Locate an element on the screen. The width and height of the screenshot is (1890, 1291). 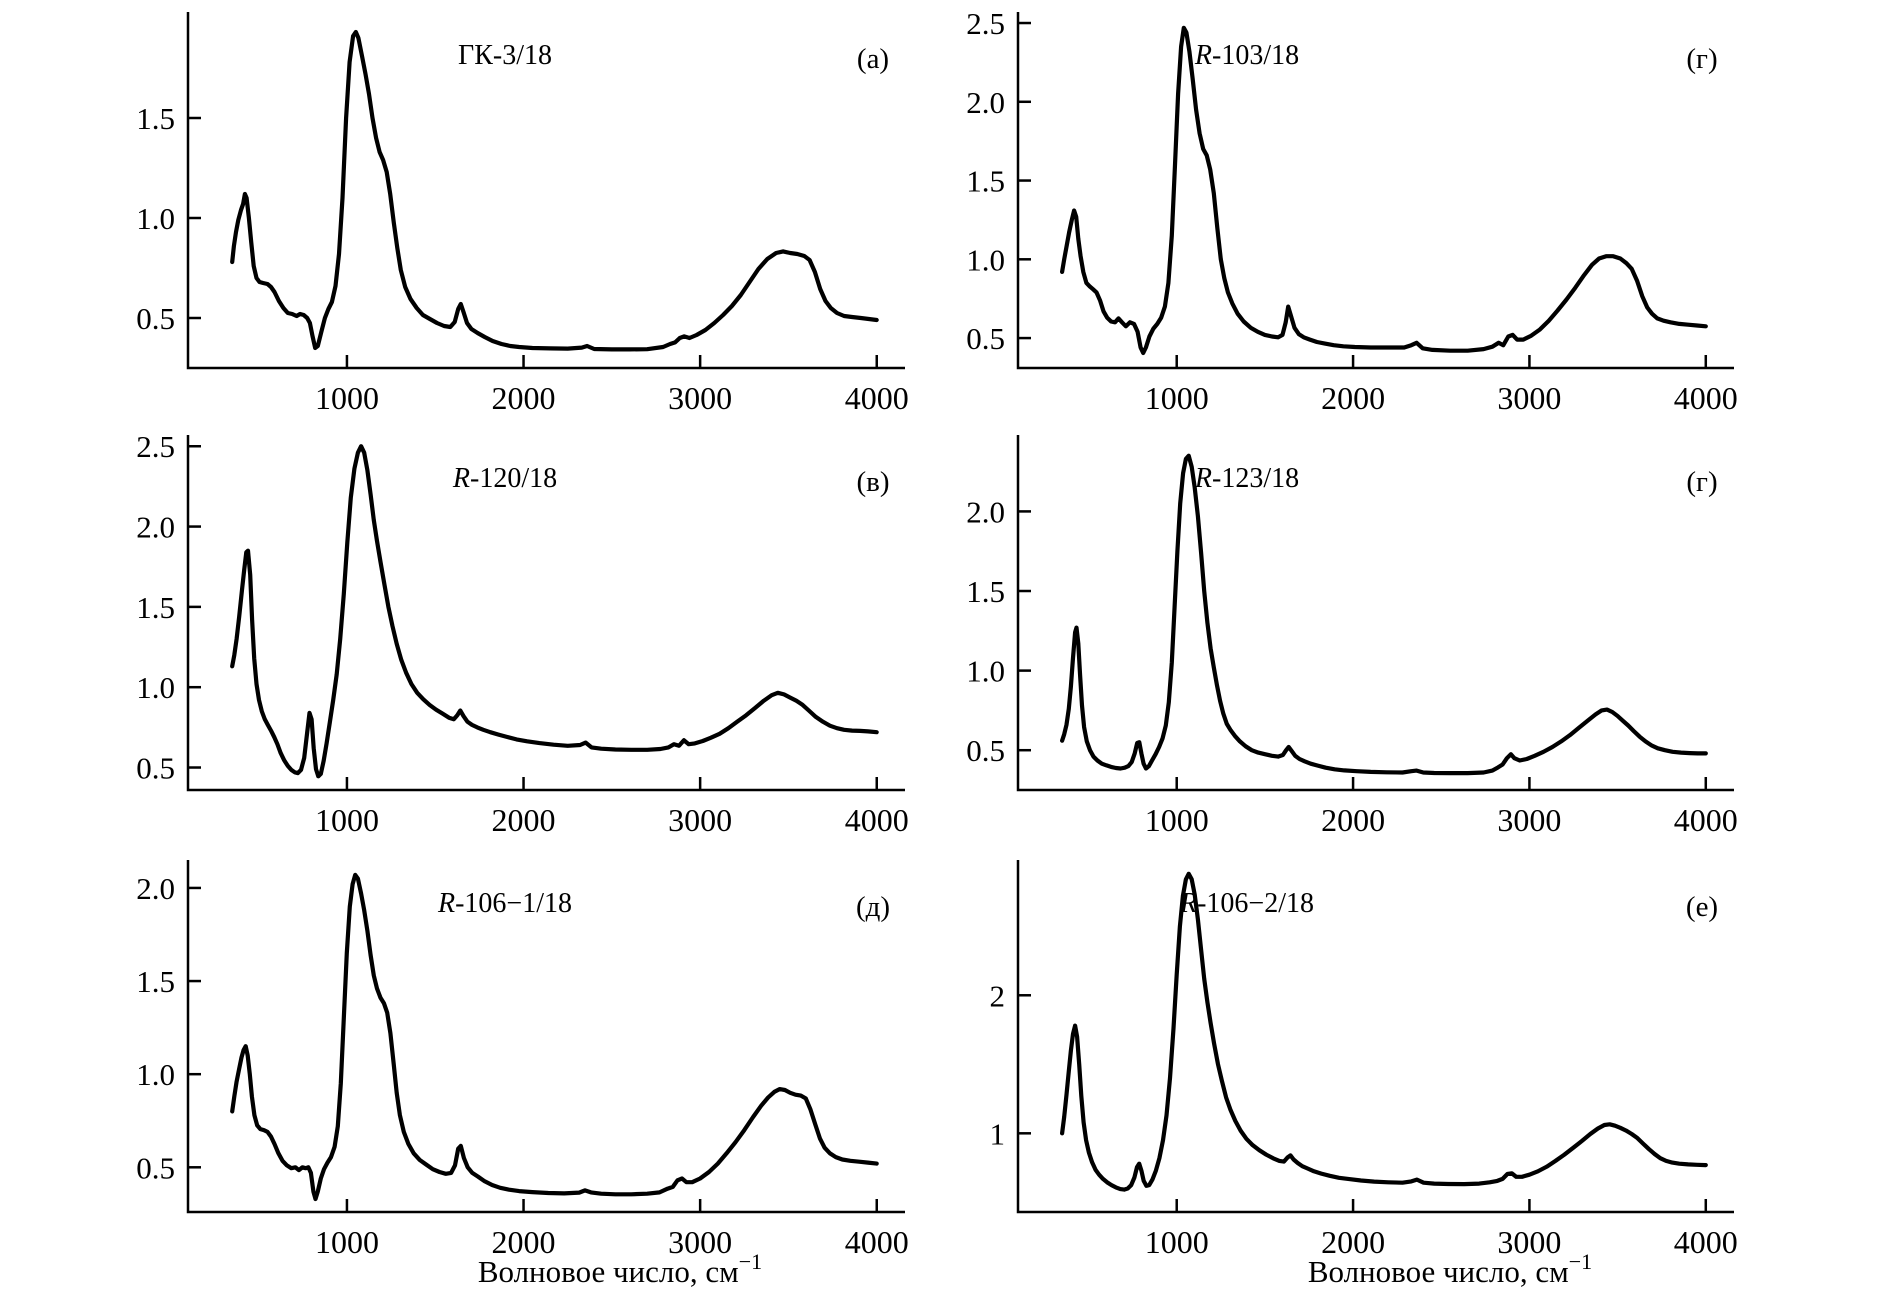
spectrum-panel: 1000 2000 3000 4000 1 2 R-106−2/18 (е) is located at coordinates (1364, 1060).